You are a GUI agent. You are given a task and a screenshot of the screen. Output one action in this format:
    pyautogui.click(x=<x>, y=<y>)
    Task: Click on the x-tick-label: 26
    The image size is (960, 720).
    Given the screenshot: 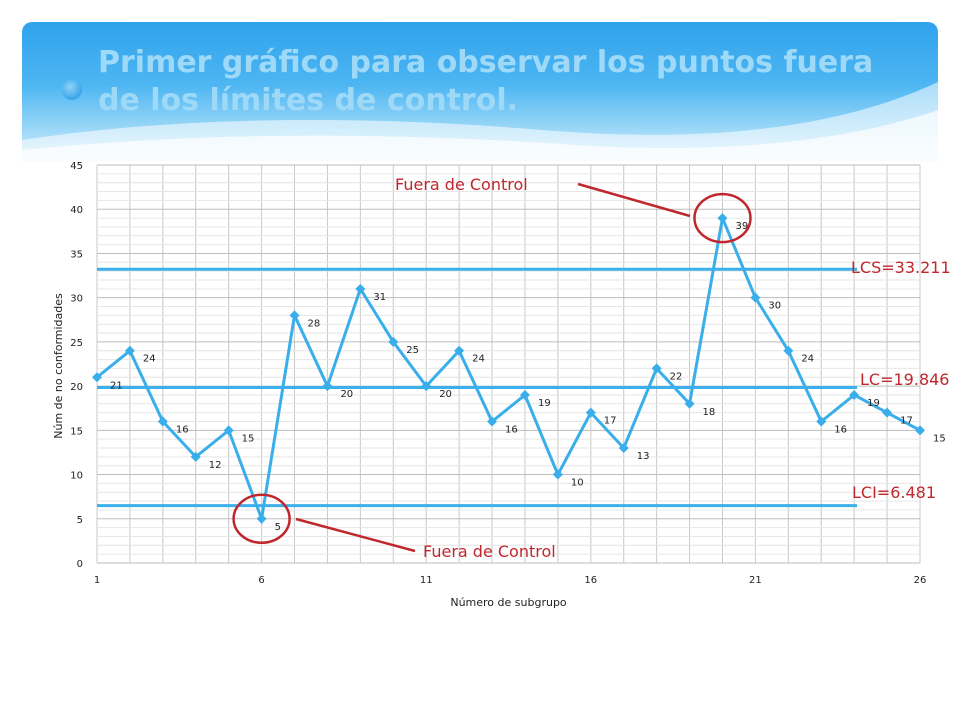 What is the action you would take?
    pyautogui.click(x=920, y=580)
    